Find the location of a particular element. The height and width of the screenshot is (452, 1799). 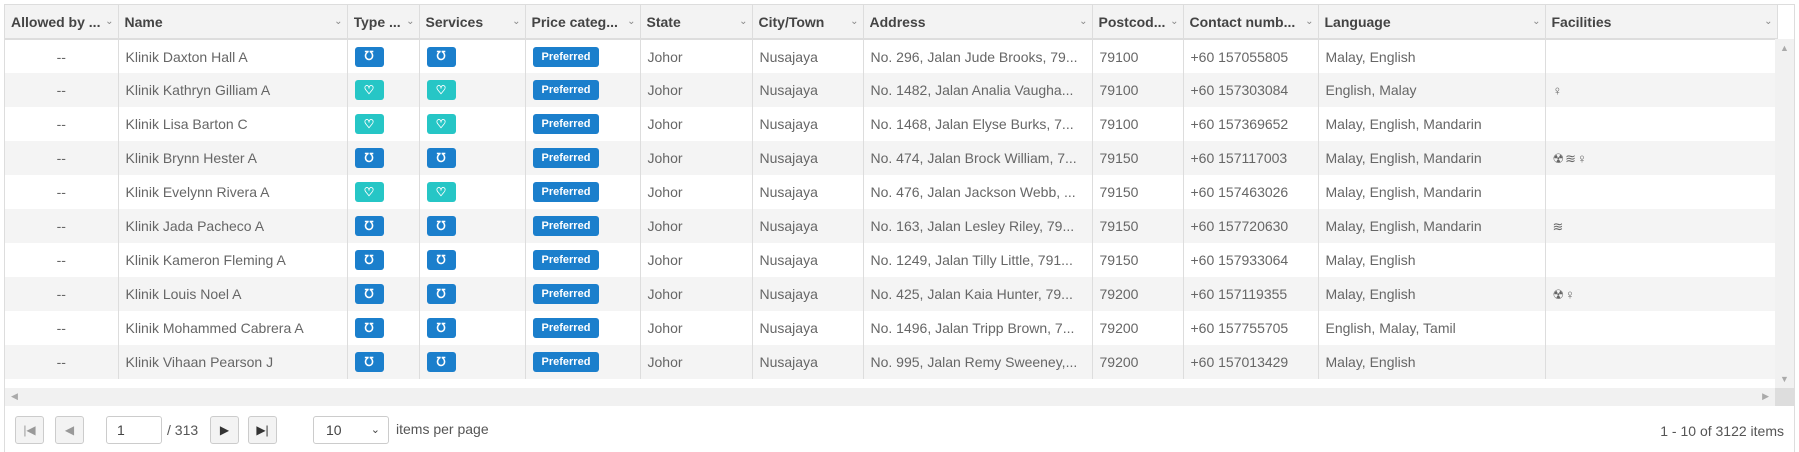

contact-cell: +60 157369652 is located at coordinates (1251, 124).